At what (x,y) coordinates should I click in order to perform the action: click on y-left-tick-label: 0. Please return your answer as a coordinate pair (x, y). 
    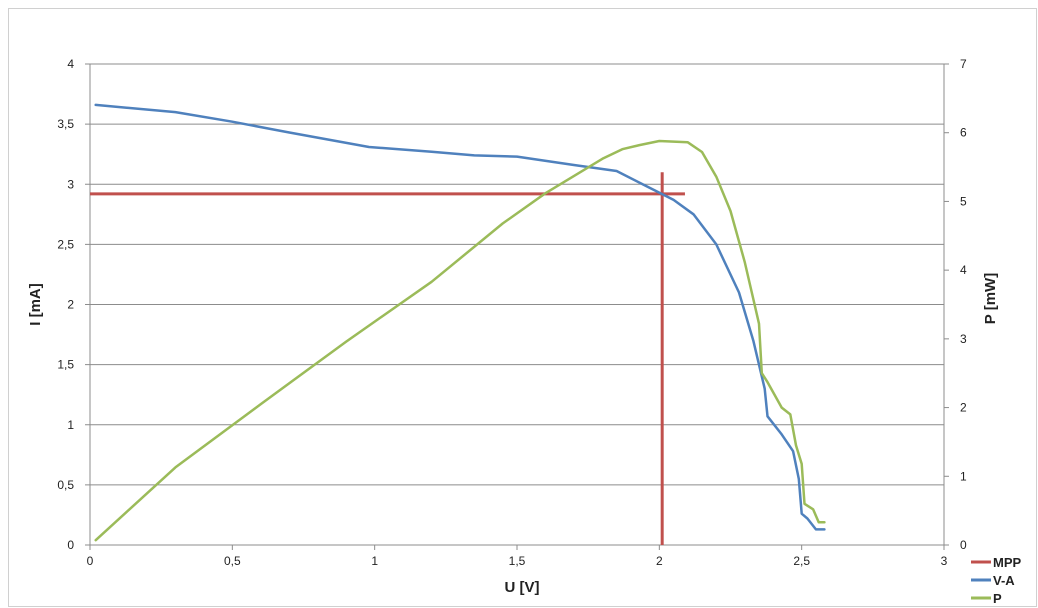
    Looking at the image, I should click on (70, 545).